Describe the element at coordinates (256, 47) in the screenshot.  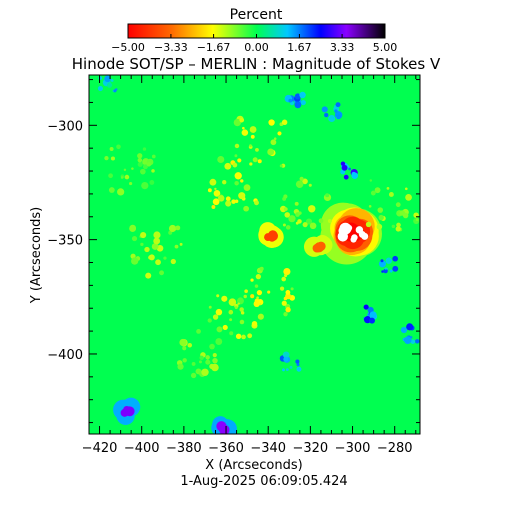
I see `colorbar-tick-label: 0.00` at that location.